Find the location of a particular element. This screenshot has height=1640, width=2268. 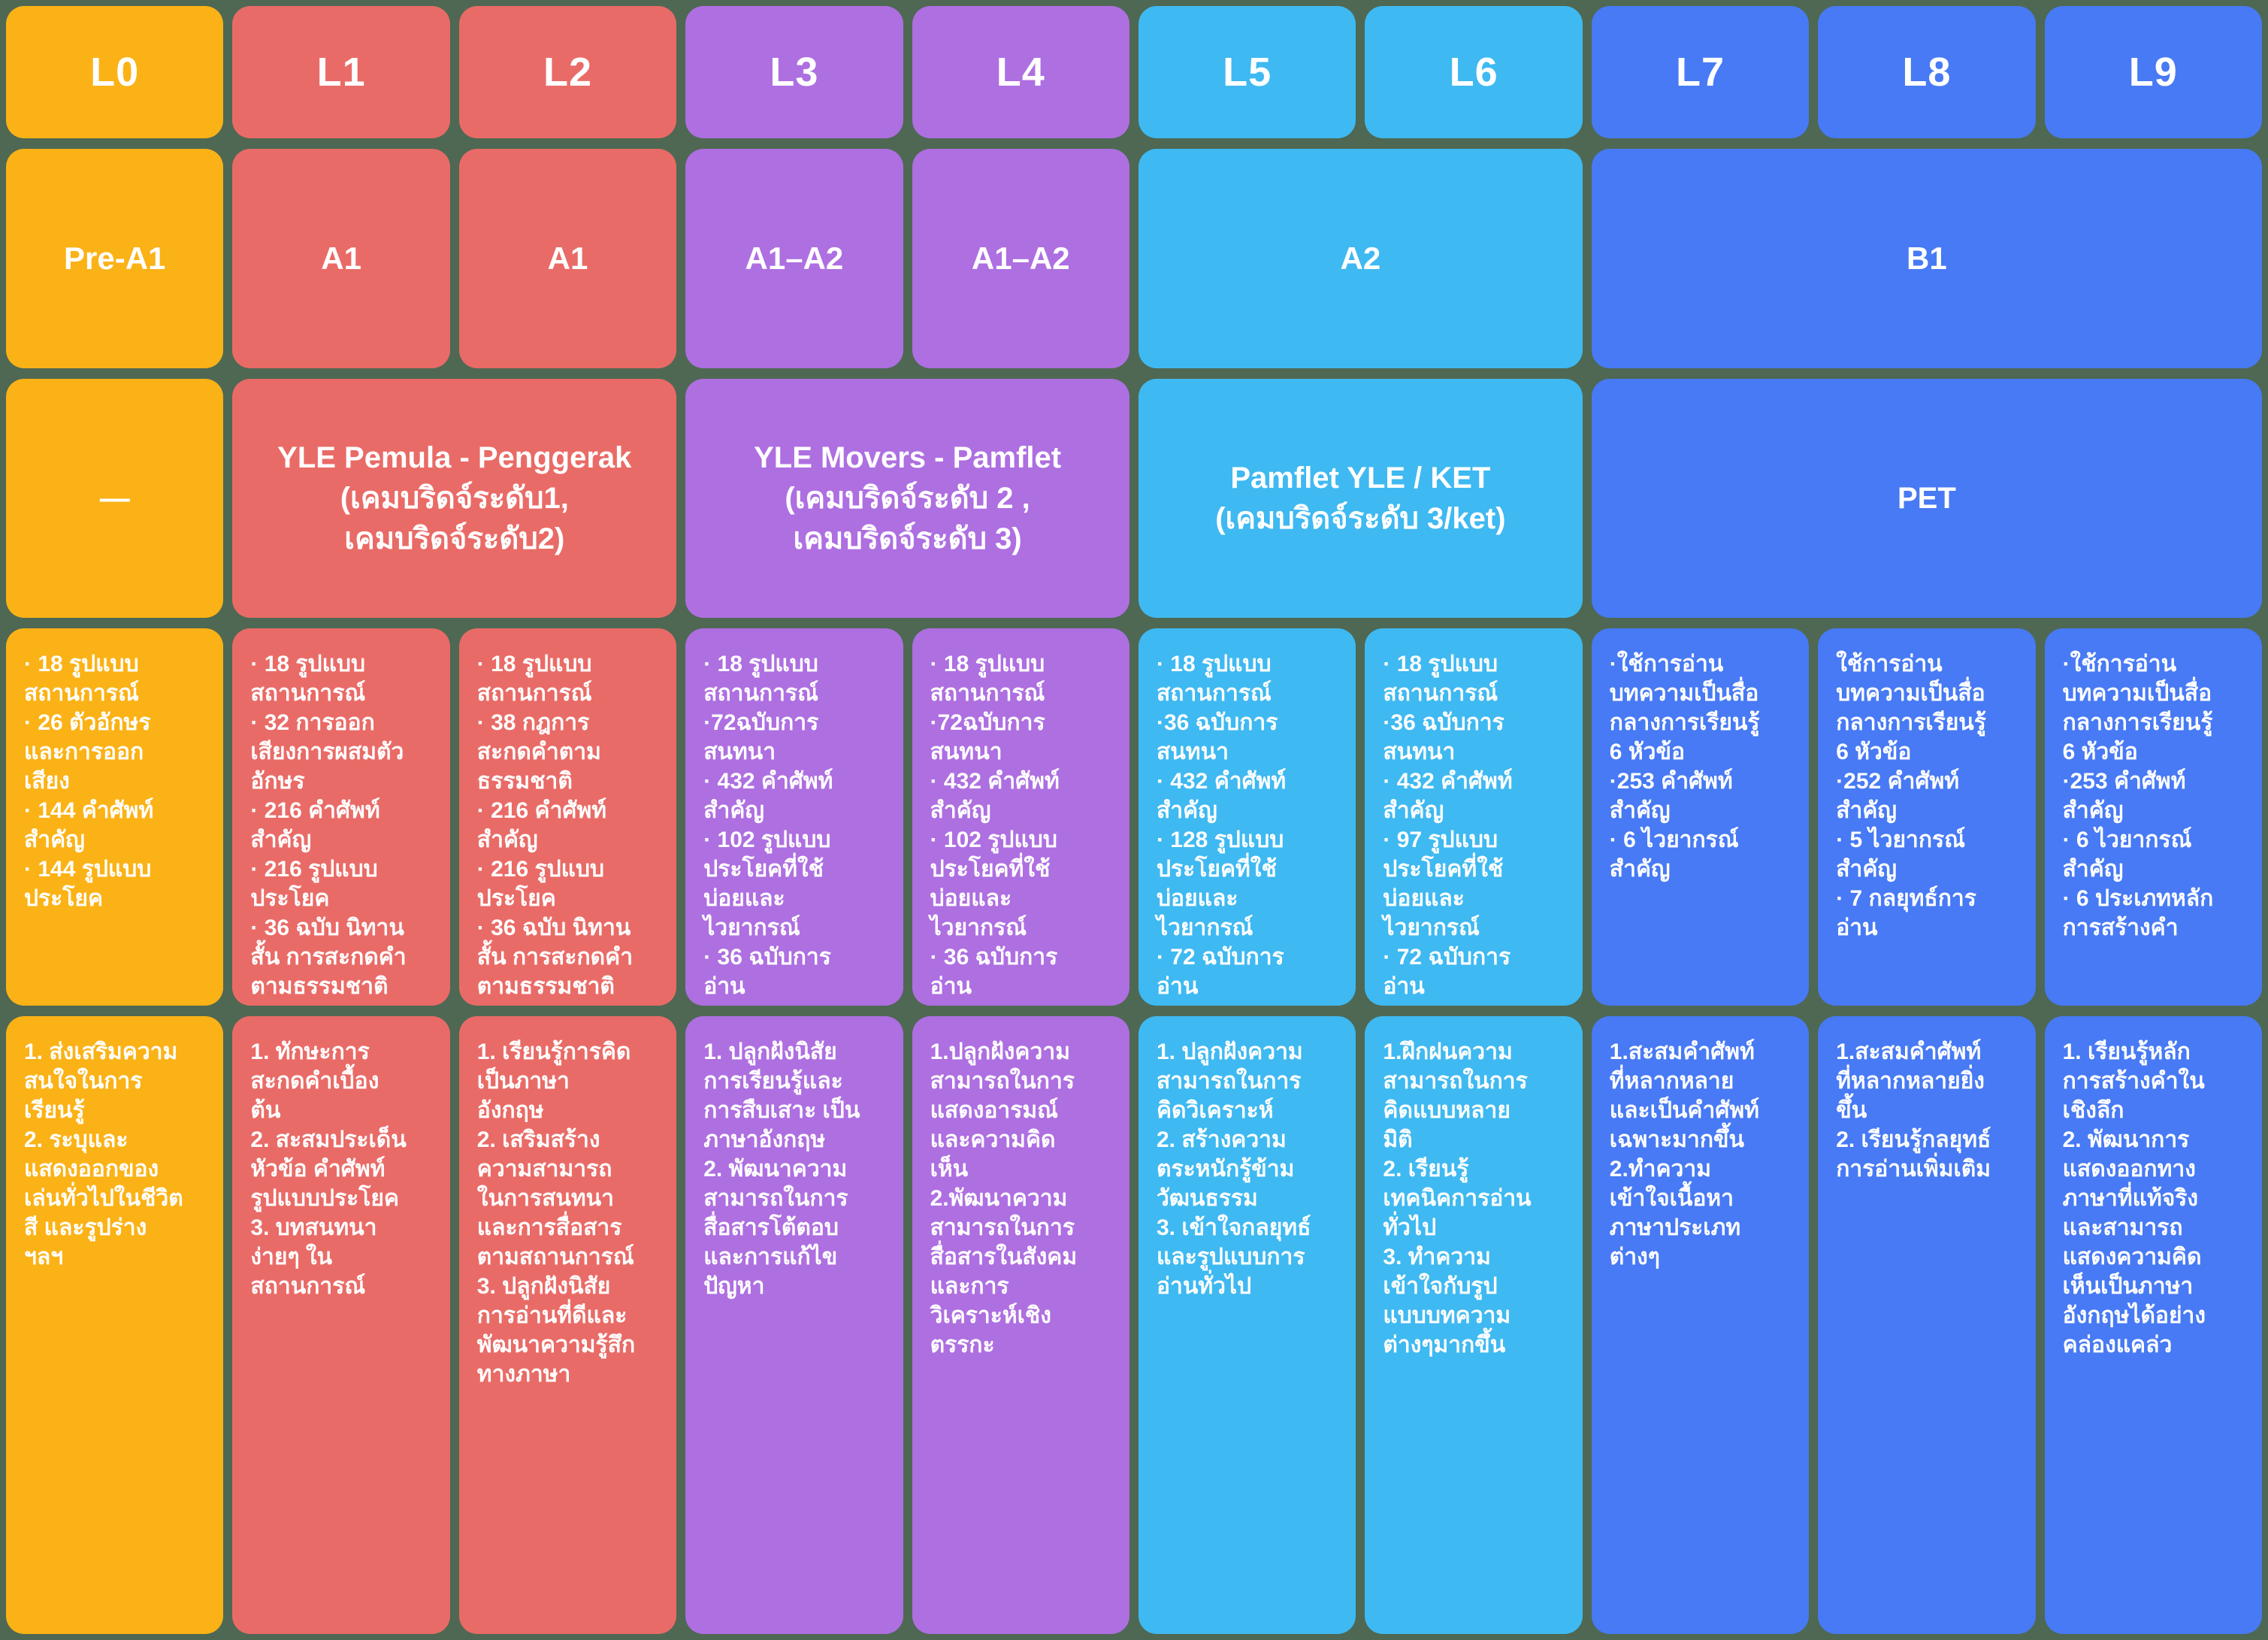

cefr-cell-b1: B1 is located at coordinates (1926, 258).